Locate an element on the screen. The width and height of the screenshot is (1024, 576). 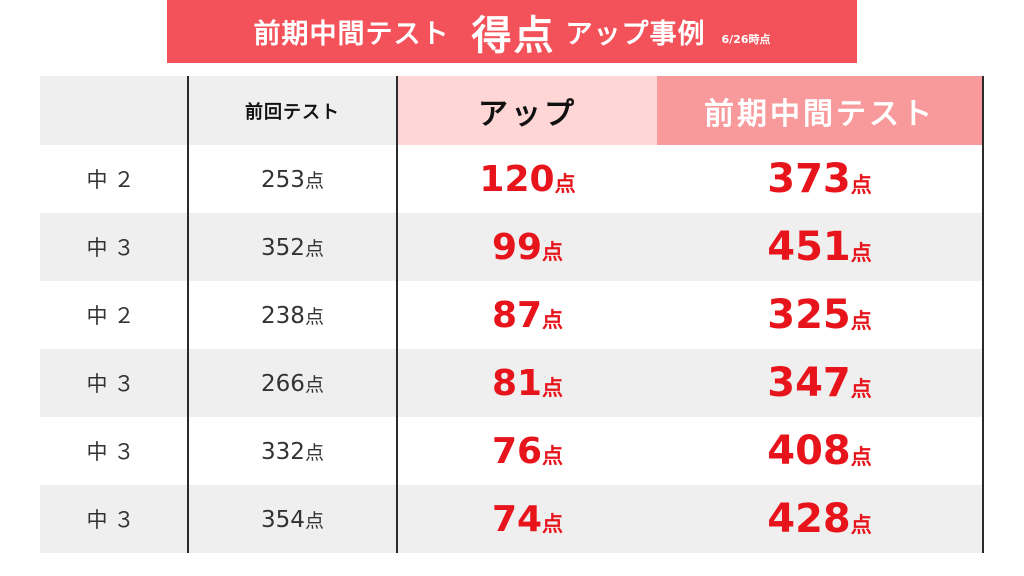
midterm-score-cell: 347点 is located at coordinates (820, 383).